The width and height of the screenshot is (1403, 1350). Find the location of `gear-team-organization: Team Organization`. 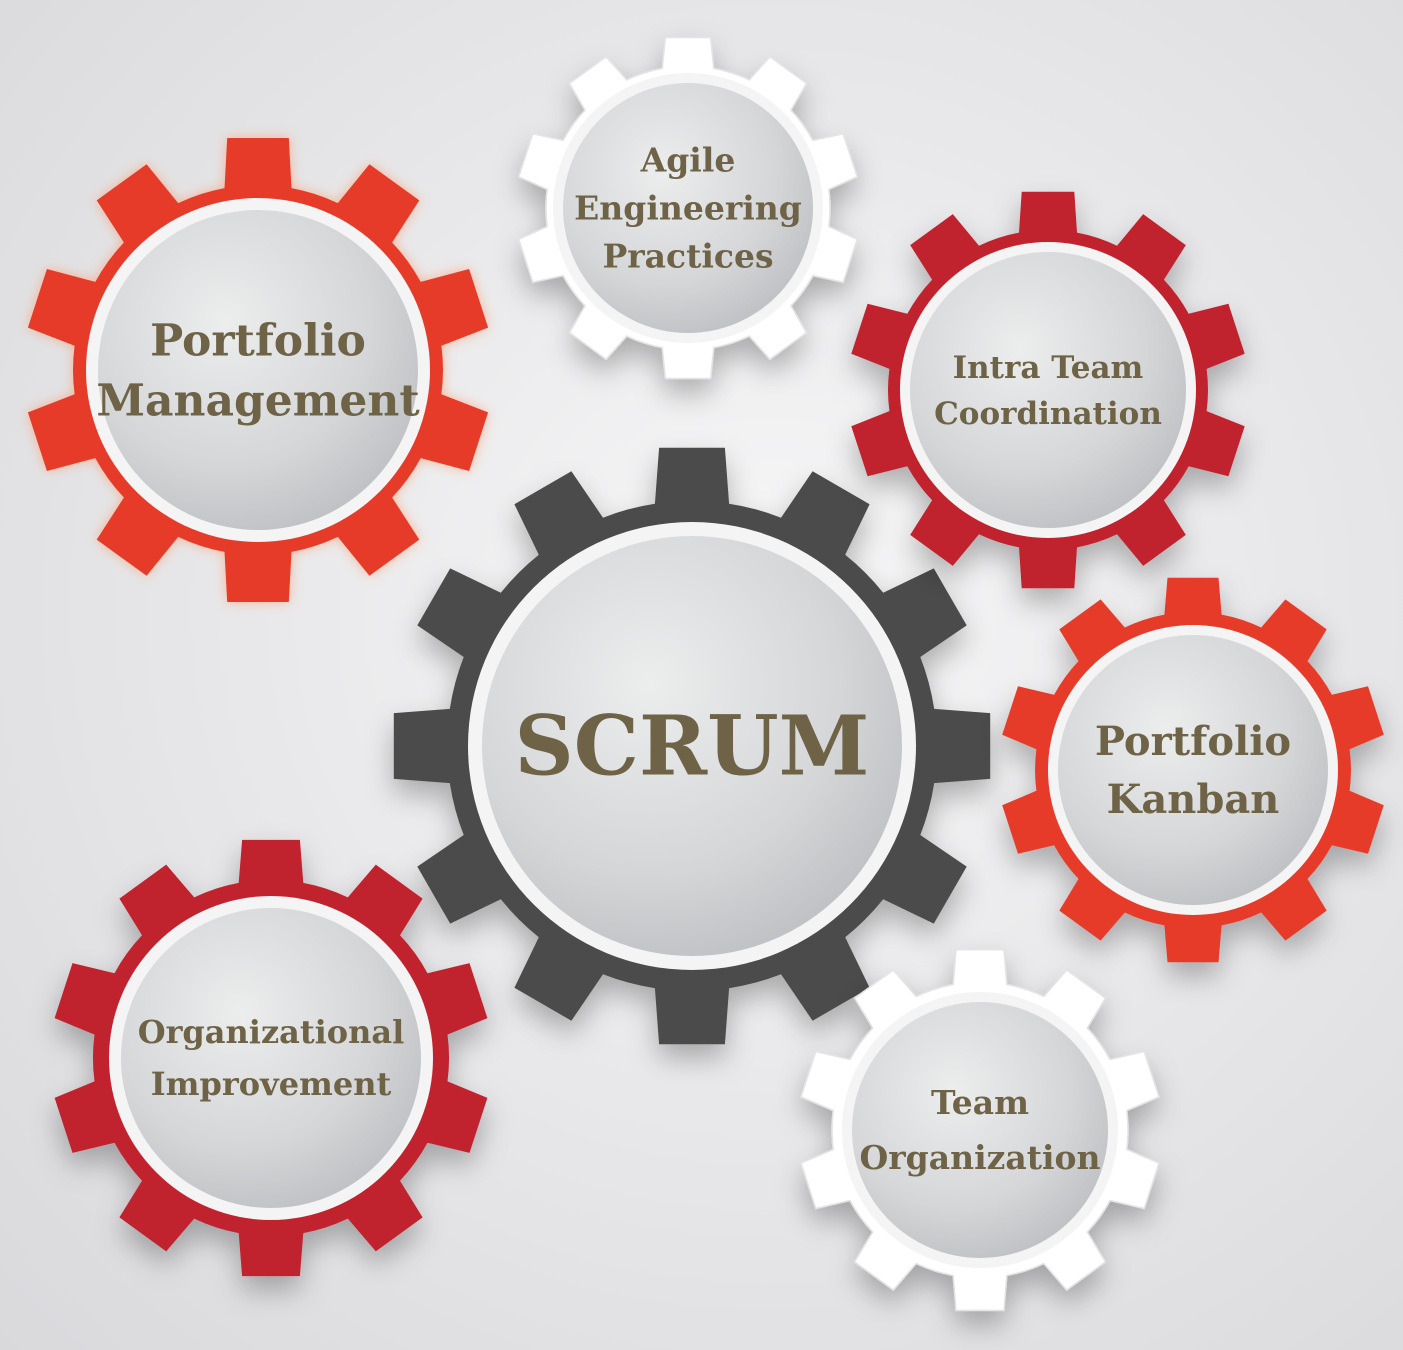

gear-team-organization: Team Organization is located at coordinates (980, 1130).